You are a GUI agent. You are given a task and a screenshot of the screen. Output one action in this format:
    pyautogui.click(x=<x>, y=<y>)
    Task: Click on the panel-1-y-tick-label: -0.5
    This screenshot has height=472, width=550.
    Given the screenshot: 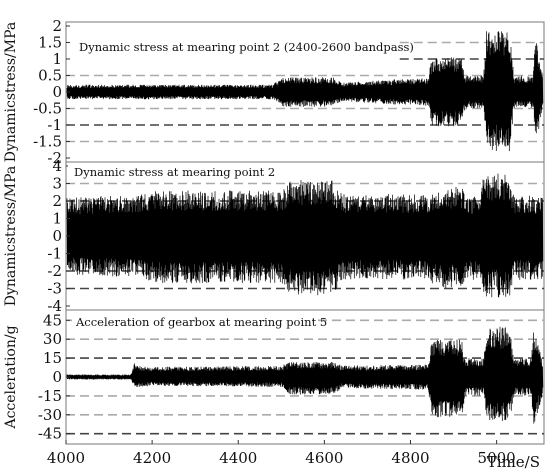 What is the action you would take?
    pyautogui.click(x=47, y=109)
    